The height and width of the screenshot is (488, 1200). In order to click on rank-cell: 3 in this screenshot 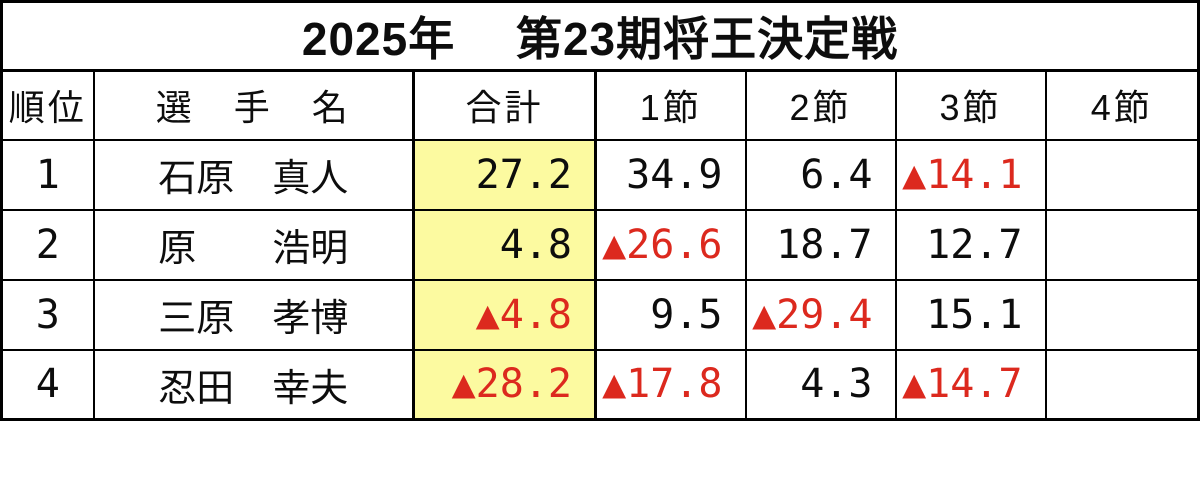, I will do `click(47, 314)`.